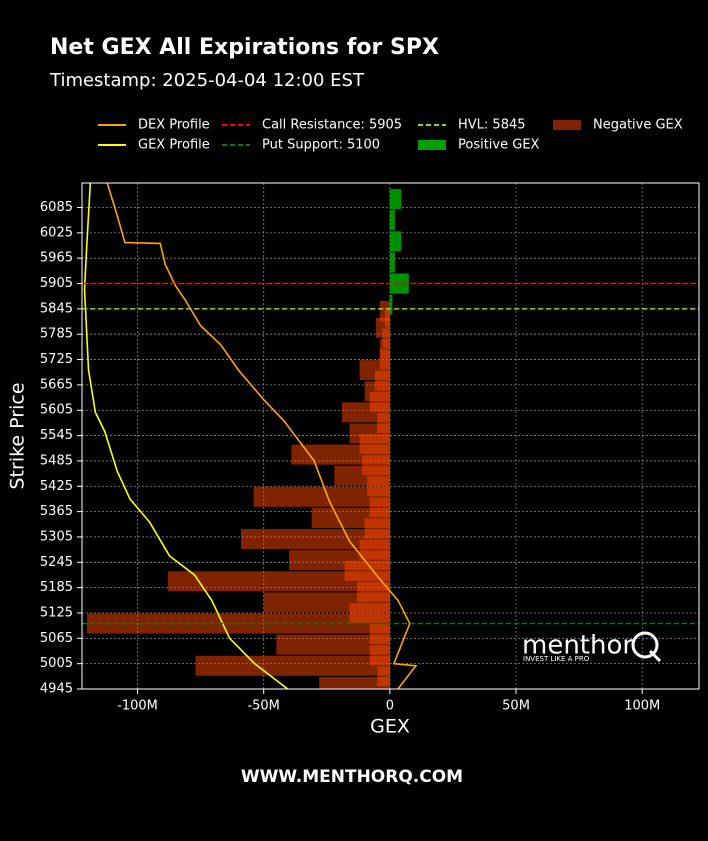 Image resolution: width=708 pixels, height=841 pixels. I want to click on legend-label: Positive GEX, so click(499, 145).